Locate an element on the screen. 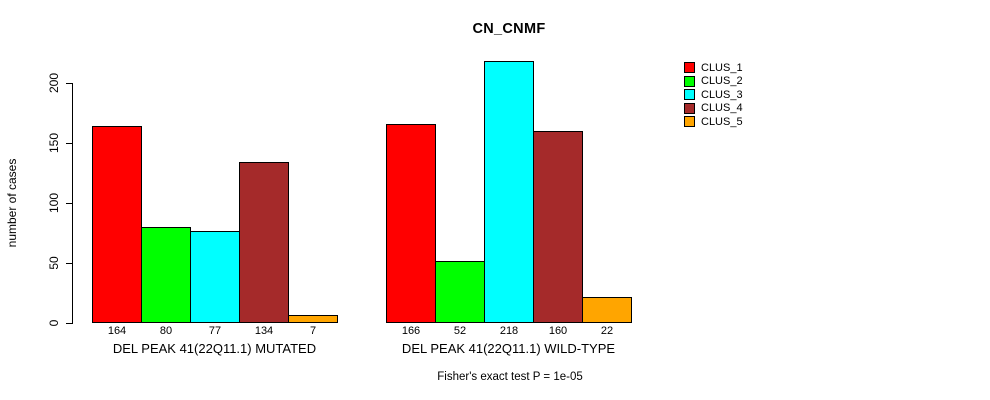  bar-value-label: 160 is located at coordinates (558, 331).